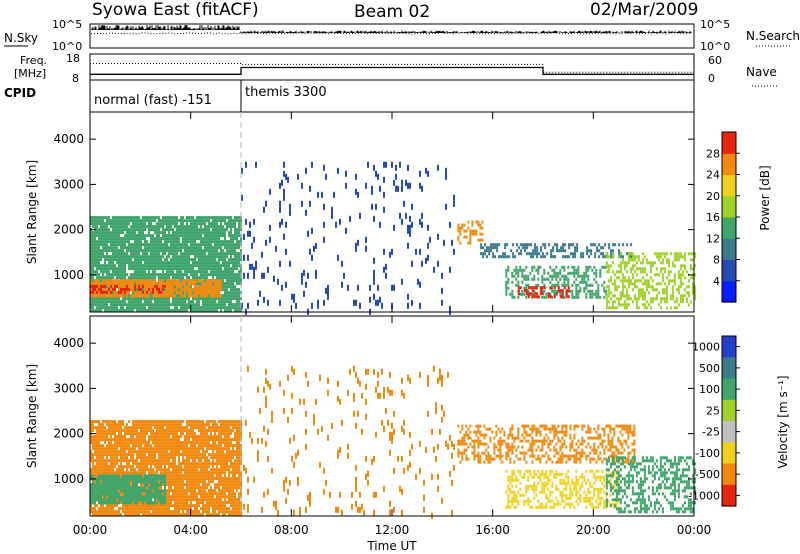  What do you see at coordinates (713, 175) in the screenshot?
I see `power-colorbar-tick-label: 24` at bounding box center [713, 175].